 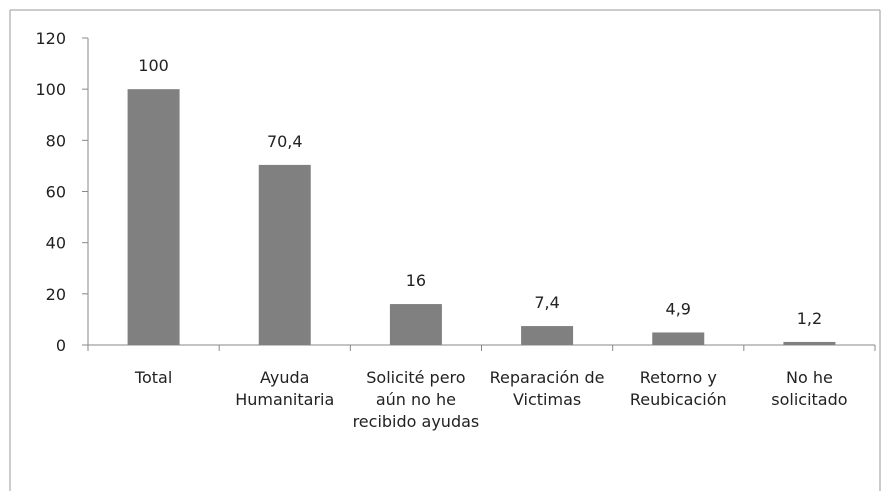 I want to click on x-tick-label: Ayuda Humanitaria, so click(x=284, y=388).